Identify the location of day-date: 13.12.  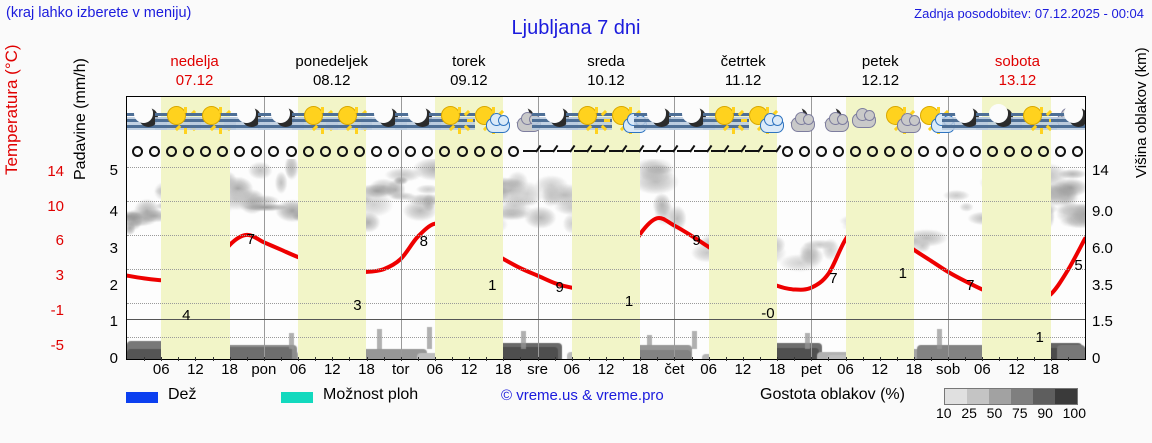
(1017, 80).